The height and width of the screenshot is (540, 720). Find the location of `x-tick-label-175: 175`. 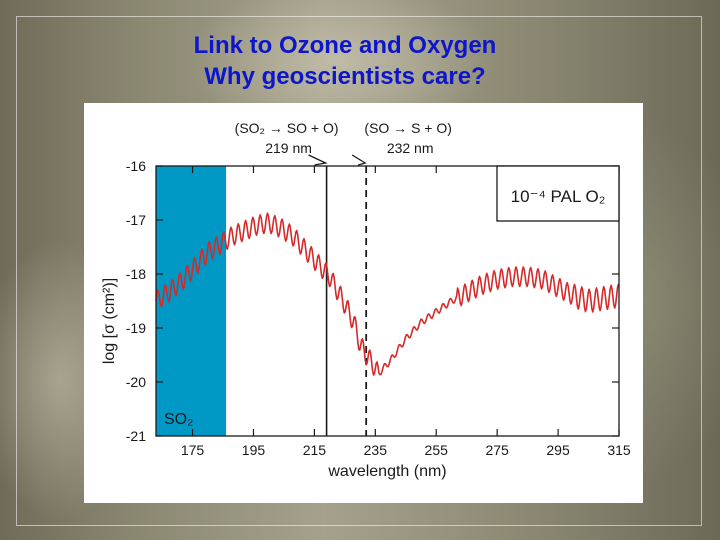

x-tick-label-175: 175 is located at coordinates (193, 450).